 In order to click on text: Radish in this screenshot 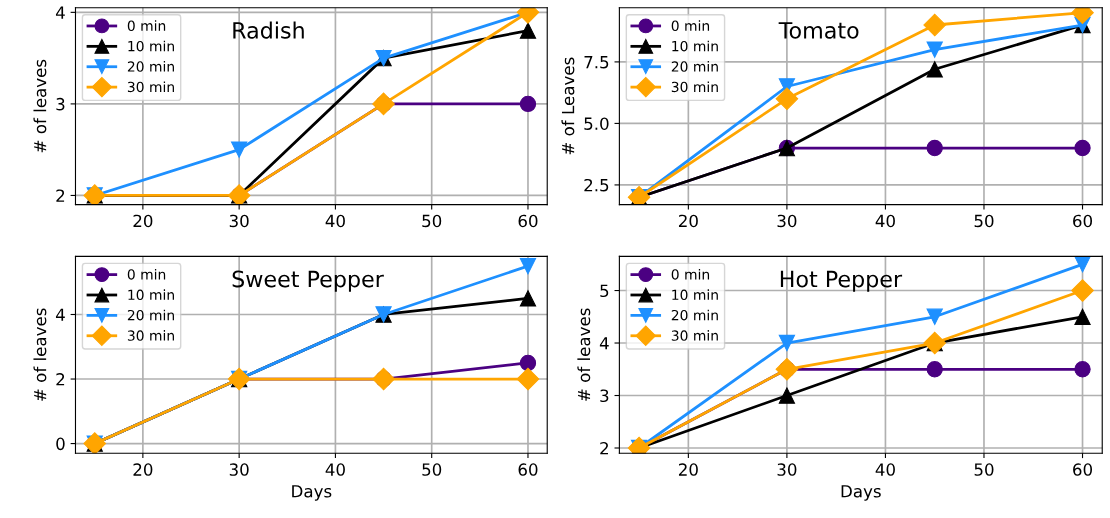, I will do `click(268, 30)`.